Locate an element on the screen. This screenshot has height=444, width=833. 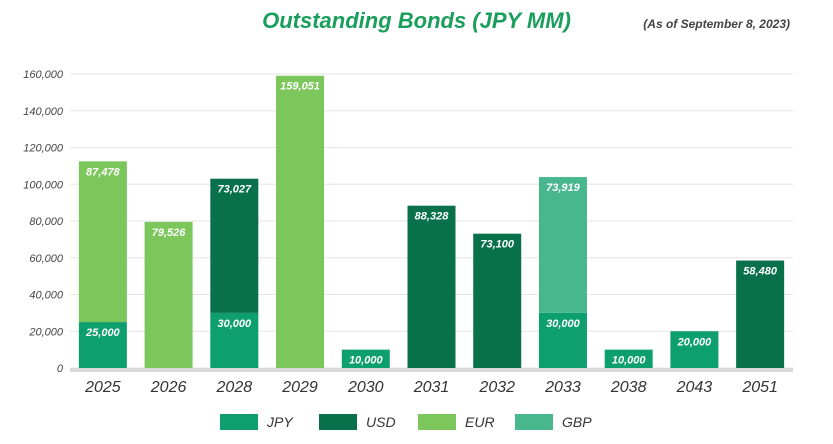
bar-usd-2032 is located at coordinates (497, 300).